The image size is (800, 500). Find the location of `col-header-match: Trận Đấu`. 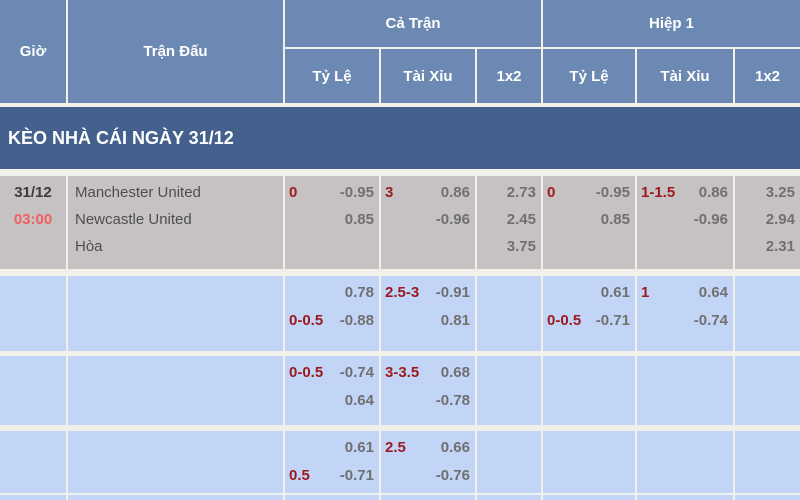

col-header-match: Trận Đấu is located at coordinates (175, 51).